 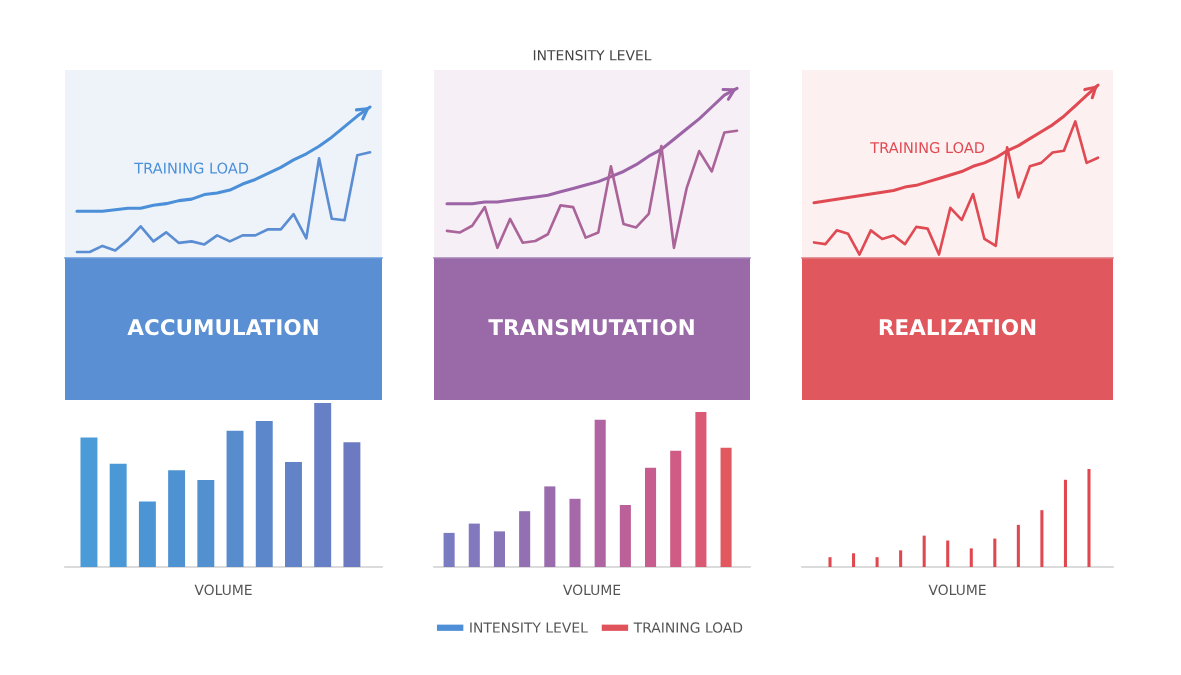 What do you see at coordinates (529, 627) in the screenshot?
I see `legend-label: INTENSITY LEVEL` at bounding box center [529, 627].